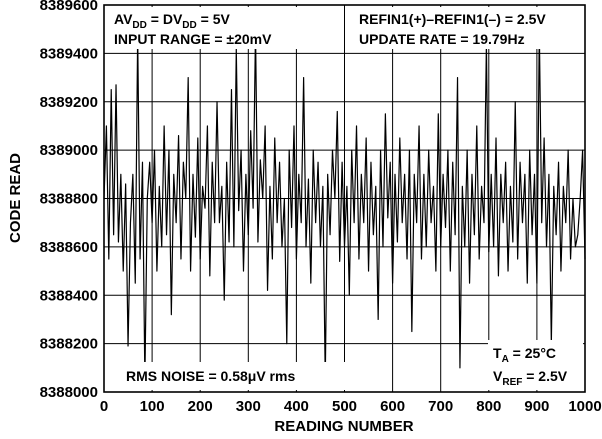 The image size is (602, 439). I want to click on y-tick-label: 8389400, so click(69, 53).